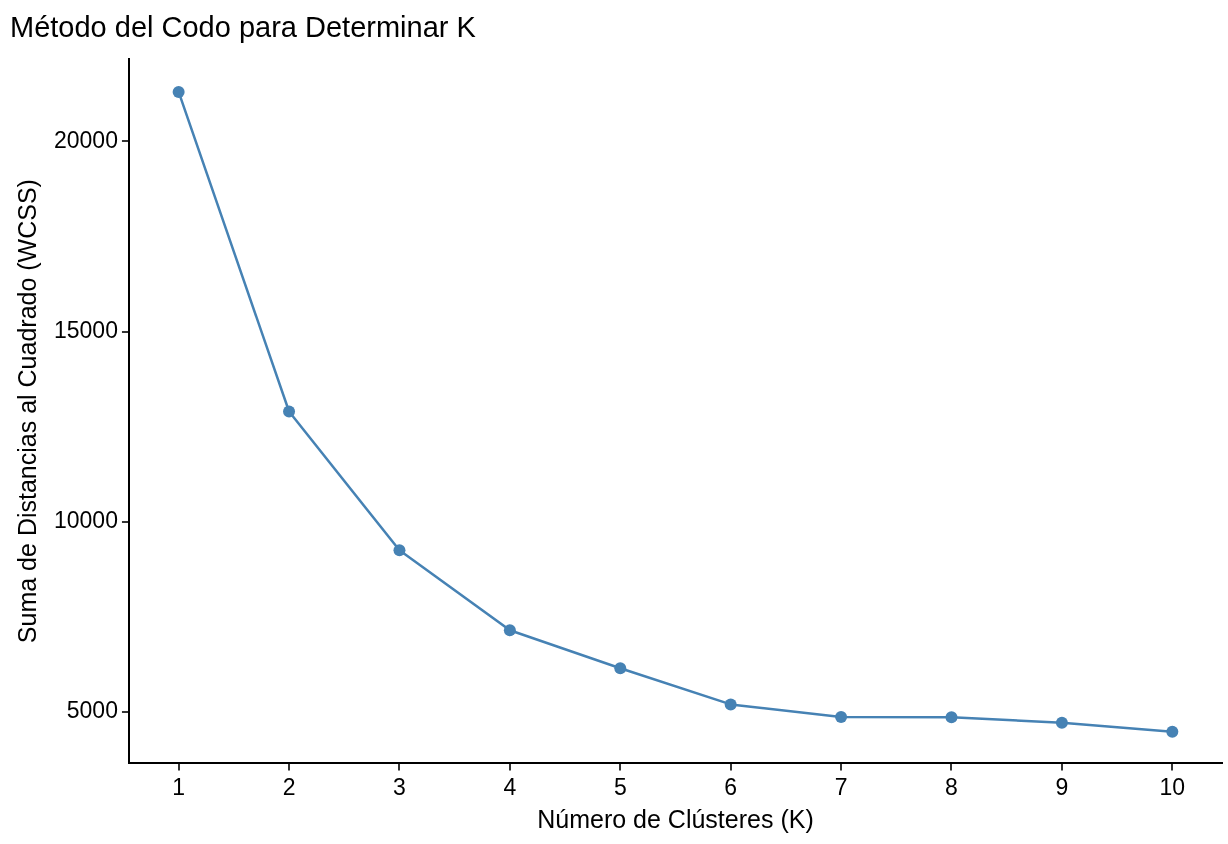 This screenshot has width=1228, height=844. What do you see at coordinates (951, 786) in the screenshot?
I see `x-tick-label: 8` at bounding box center [951, 786].